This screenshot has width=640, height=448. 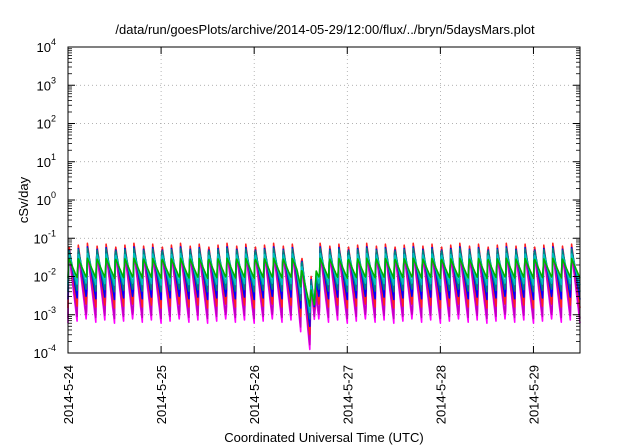 I want to click on series-line, so click(x=324, y=282).